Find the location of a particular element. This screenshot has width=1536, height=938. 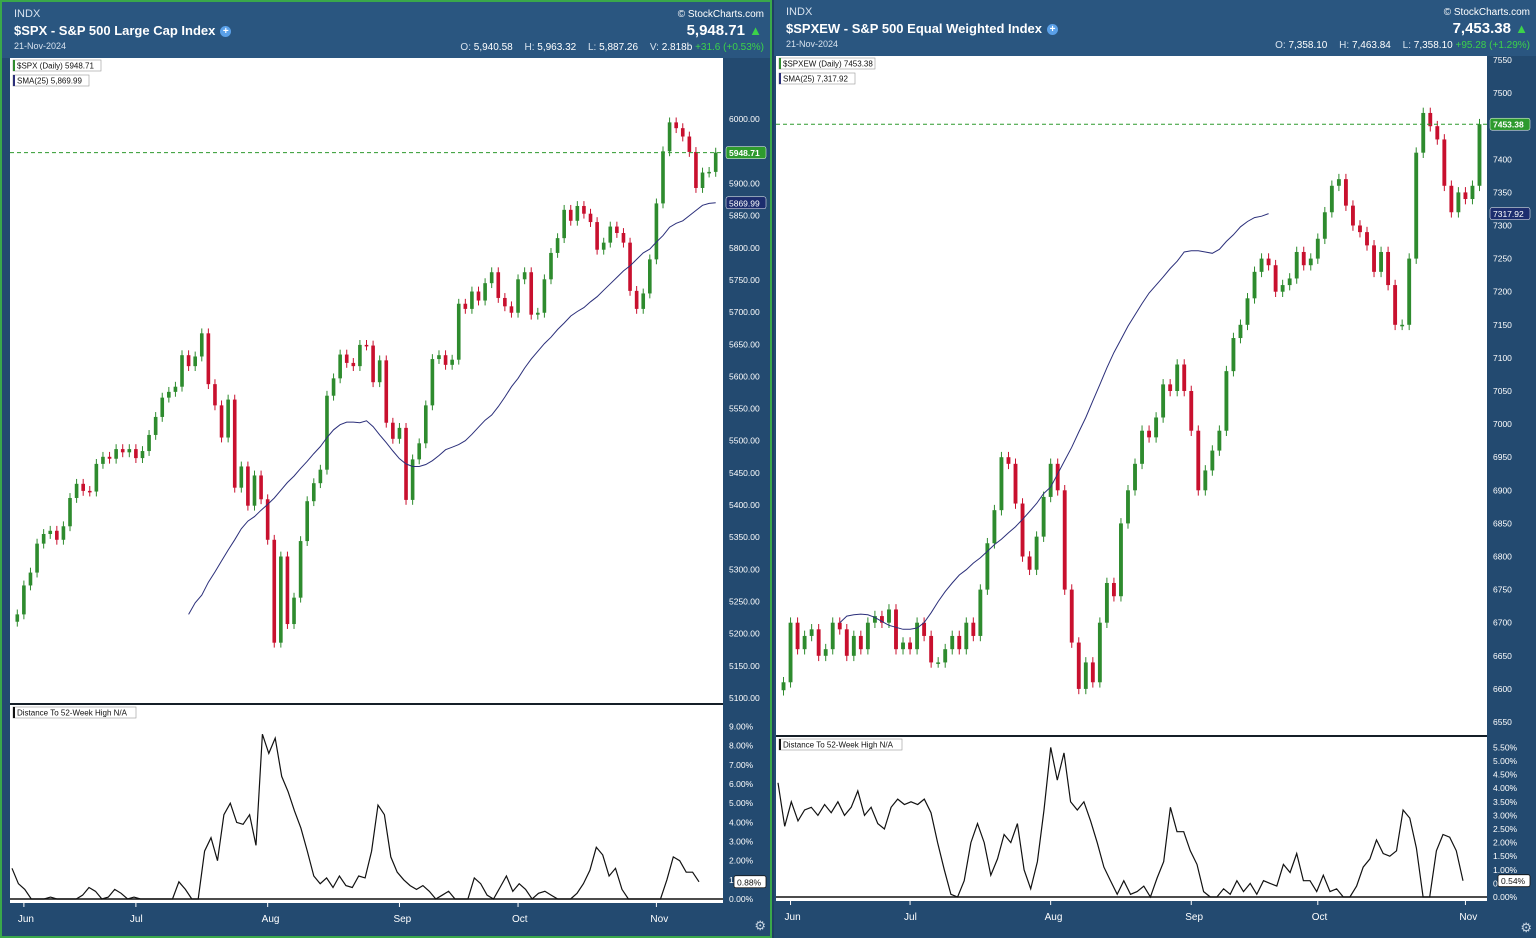

indicator-tick-label: 4.50% is located at coordinates (1505, 775).